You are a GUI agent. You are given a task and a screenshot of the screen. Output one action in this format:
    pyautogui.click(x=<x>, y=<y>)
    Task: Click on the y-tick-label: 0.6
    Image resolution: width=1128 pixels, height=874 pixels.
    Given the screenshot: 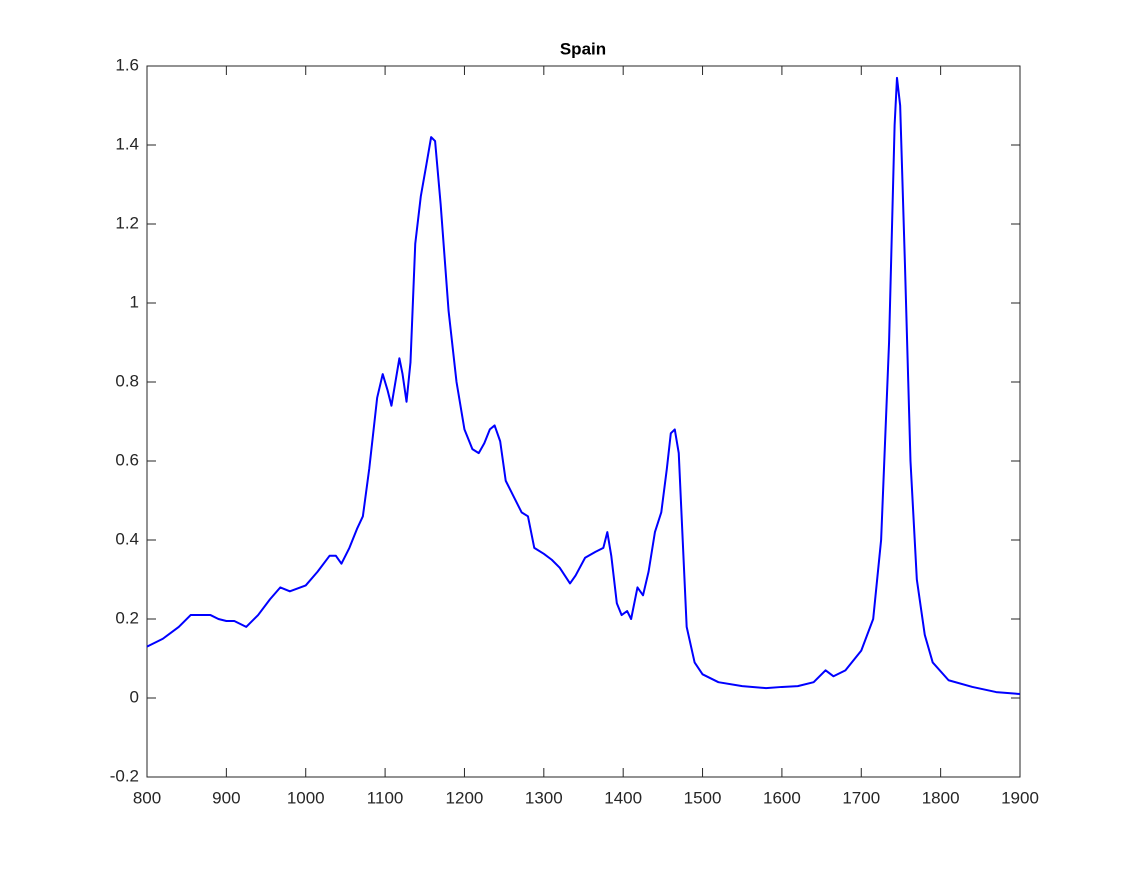 What is the action you would take?
    pyautogui.click(x=127, y=459)
    